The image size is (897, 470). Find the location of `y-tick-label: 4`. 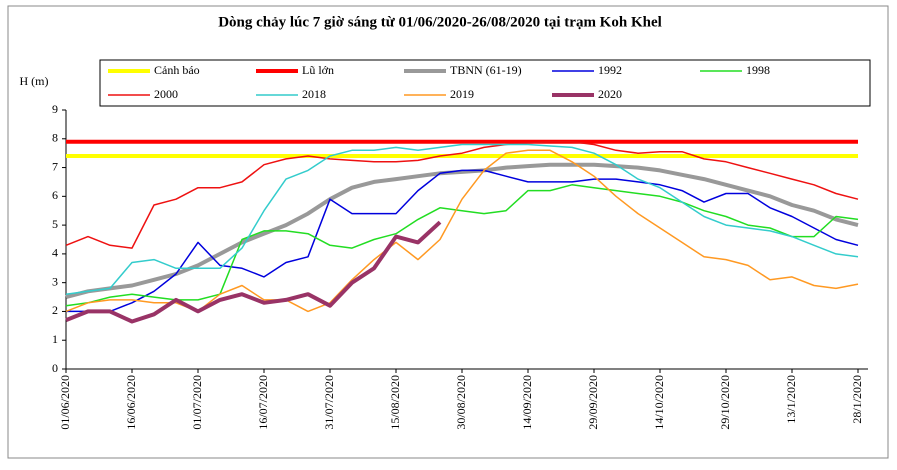

y-tick-label: 4 is located at coordinates (55, 253).